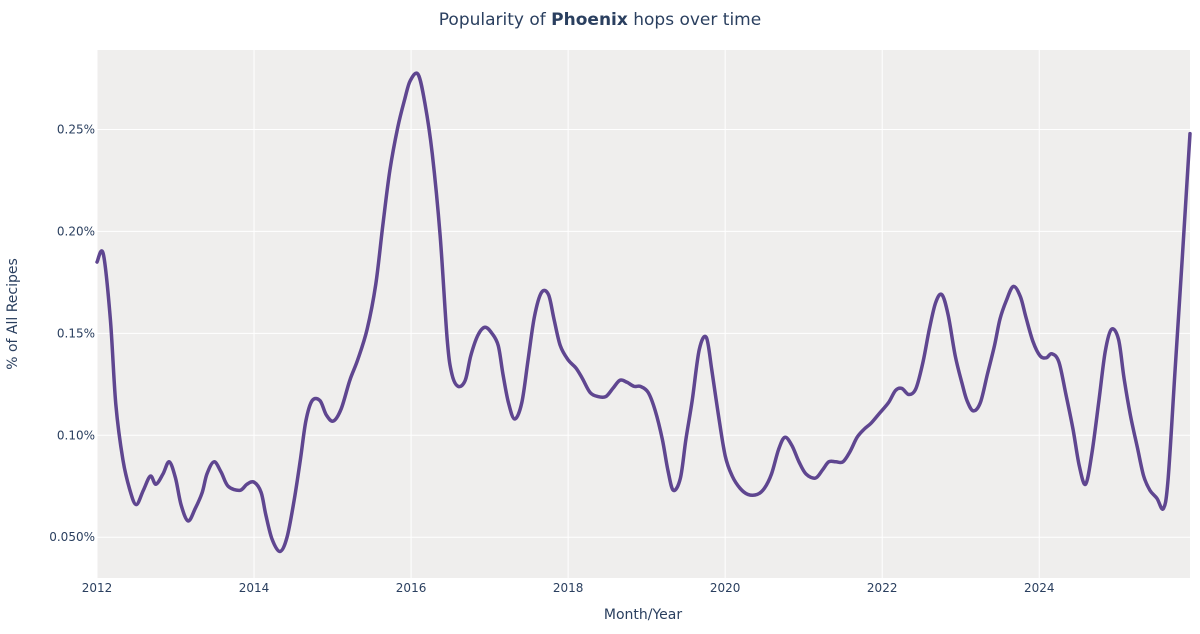 The height and width of the screenshot is (634, 1200). I want to click on y-tick-label: 0.20%, so click(76, 231).